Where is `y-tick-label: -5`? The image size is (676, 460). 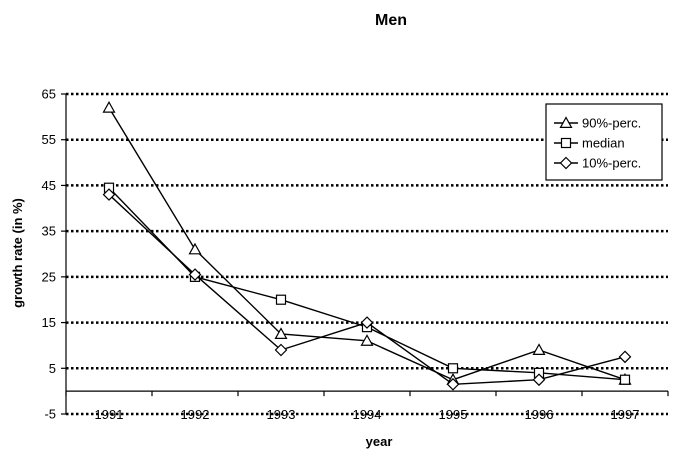
y-tick-label: -5 is located at coordinates (50, 414).